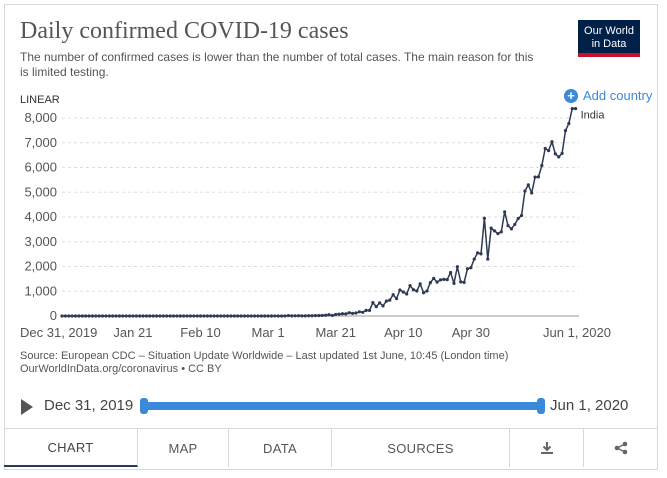 This screenshot has width=667, height=478. What do you see at coordinates (183, 448) in the screenshot?
I see `tab-map: MAP` at bounding box center [183, 448].